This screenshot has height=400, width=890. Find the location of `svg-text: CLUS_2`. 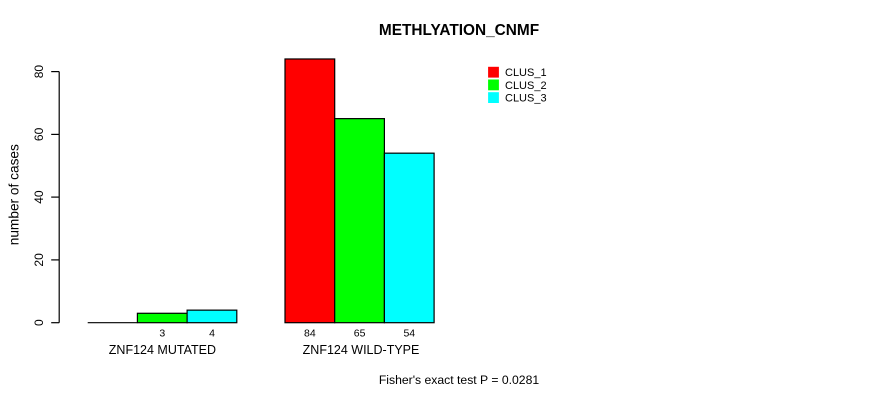

svg-text: CLUS_2 is located at coordinates (526, 86).